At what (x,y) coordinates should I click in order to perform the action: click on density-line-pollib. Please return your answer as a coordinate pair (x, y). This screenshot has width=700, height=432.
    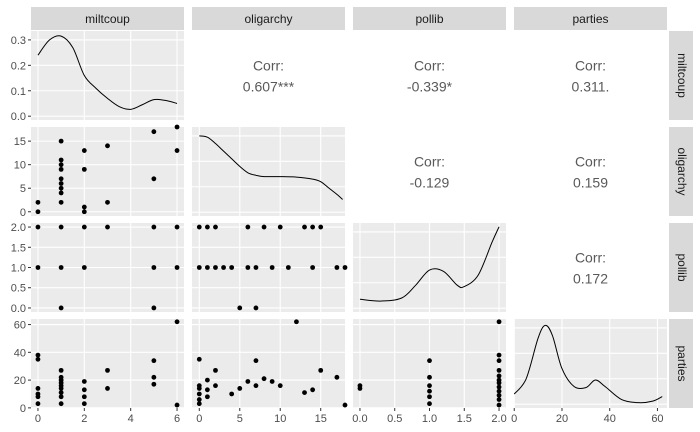
    Looking at the image, I should click on (429, 264).